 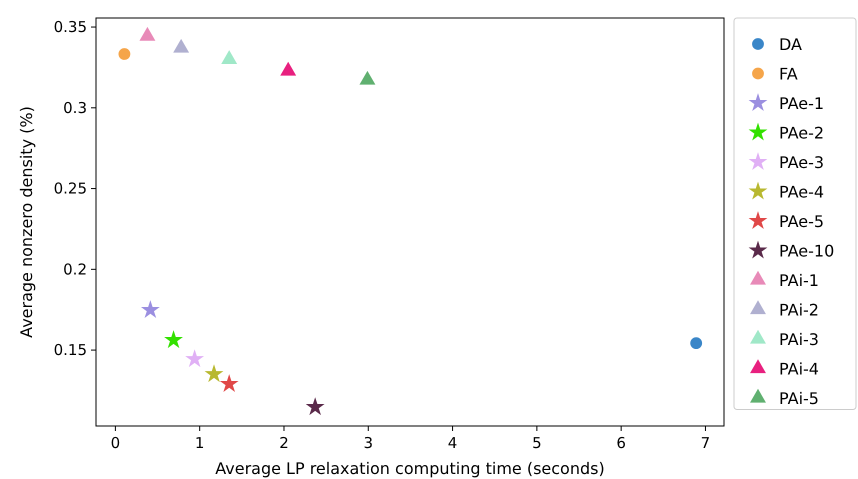 What do you see at coordinates (799, 398) in the screenshot?
I see `legend-label: PAi-5` at bounding box center [799, 398].